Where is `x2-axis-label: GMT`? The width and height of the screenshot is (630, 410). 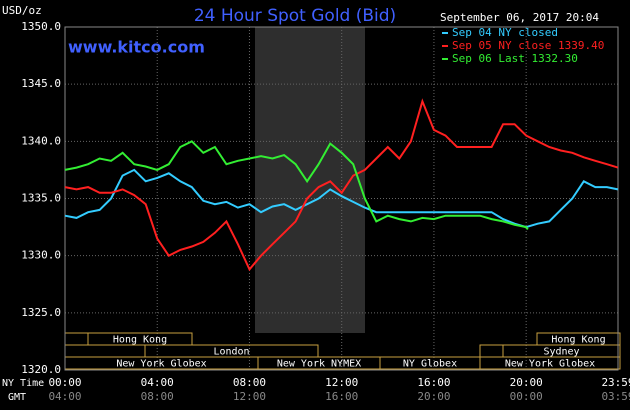 x2-axis-label: GMT is located at coordinates (17, 397).